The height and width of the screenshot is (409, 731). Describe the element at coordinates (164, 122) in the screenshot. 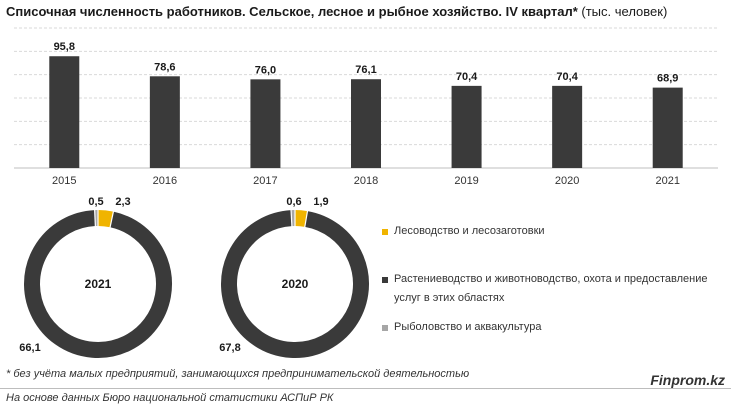

I see `bar-2016` at that location.